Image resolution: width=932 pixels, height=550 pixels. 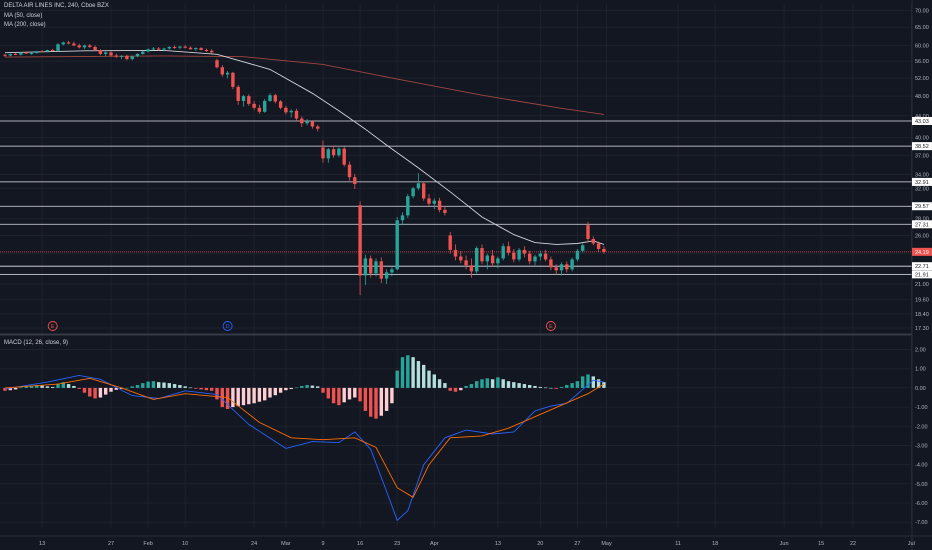 What do you see at coordinates (920, 389) in the screenshot?
I see `macd-tick-label: 0.00` at bounding box center [920, 389].